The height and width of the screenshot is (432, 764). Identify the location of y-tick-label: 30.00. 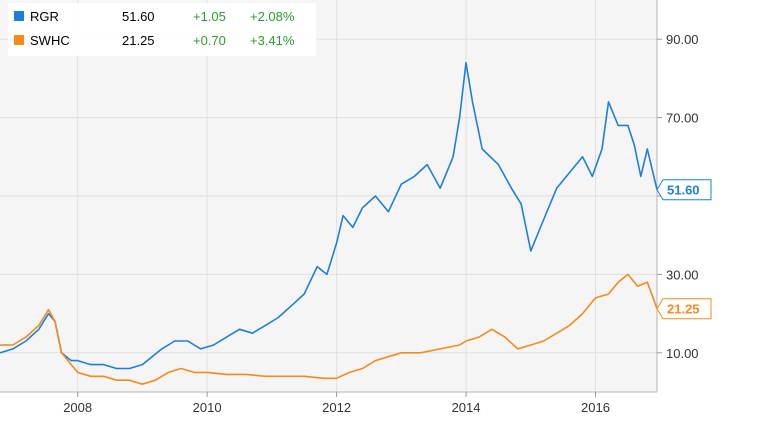
(682, 274).